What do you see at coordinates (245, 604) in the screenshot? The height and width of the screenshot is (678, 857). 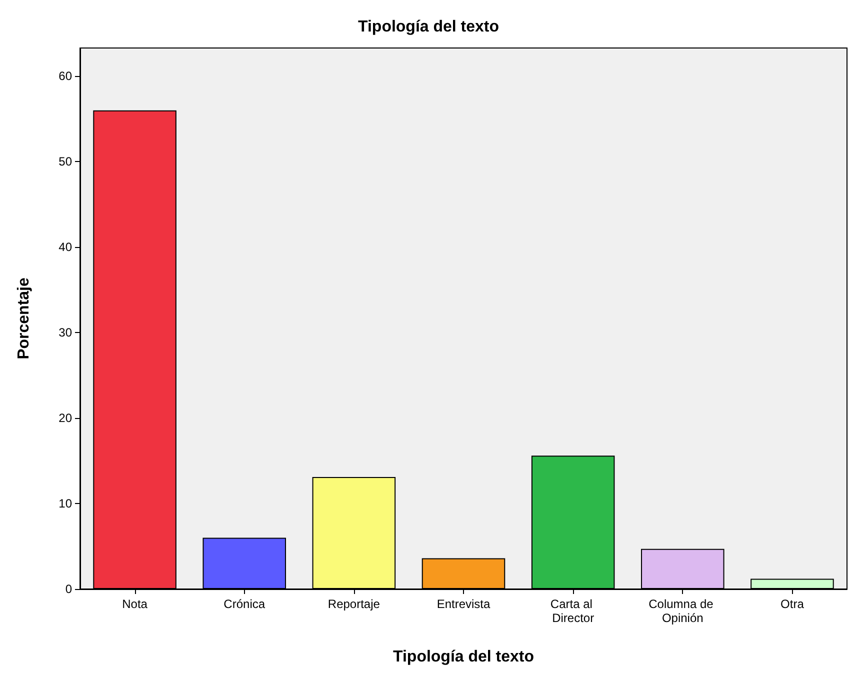 I see `x-tick-label: Crónica` at bounding box center [245, 604].